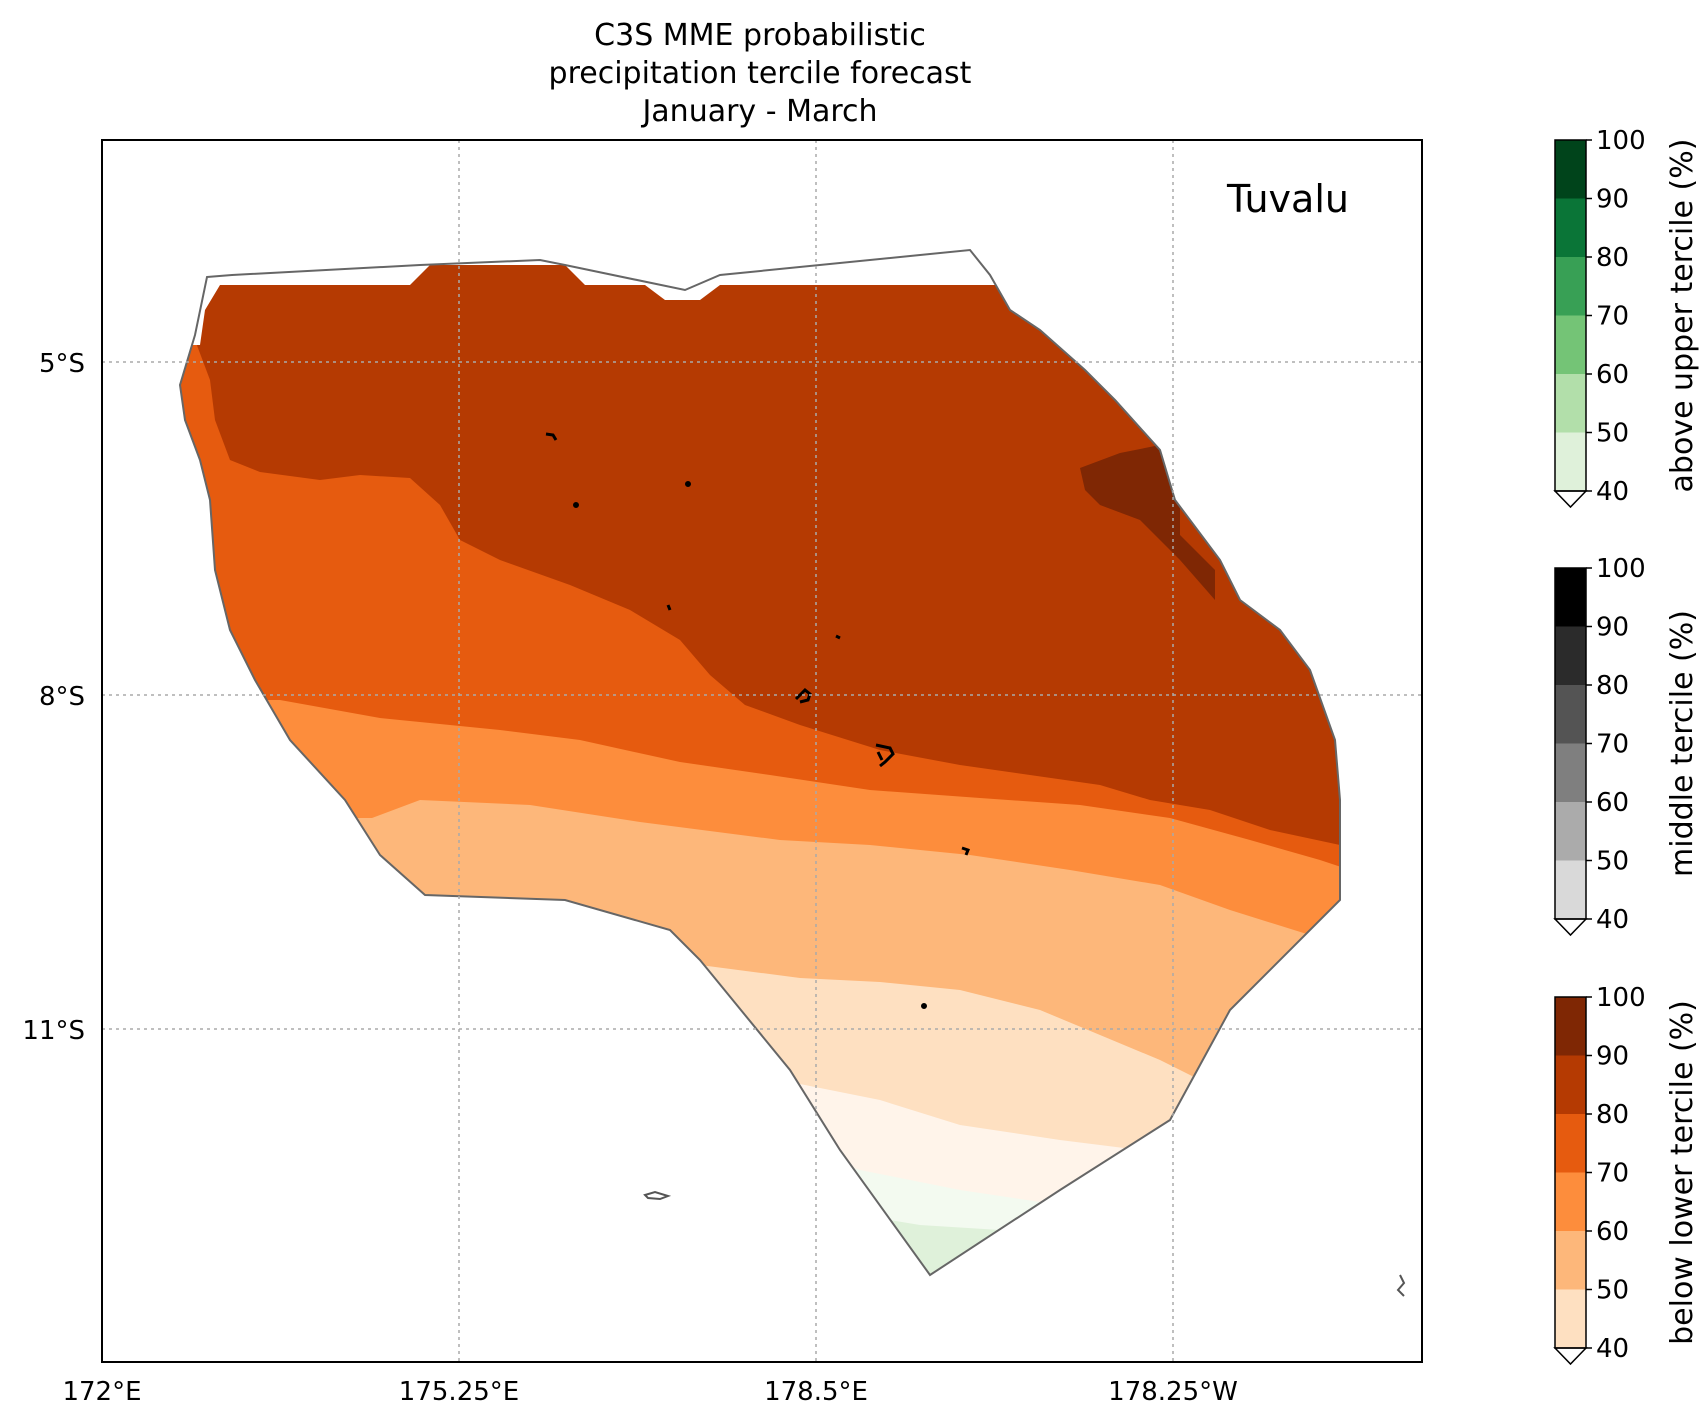 The image size is (1704, 1408). Describe the element at coordinates (576, 505) in the screenshot. I see `island-nanumanga` at that location.